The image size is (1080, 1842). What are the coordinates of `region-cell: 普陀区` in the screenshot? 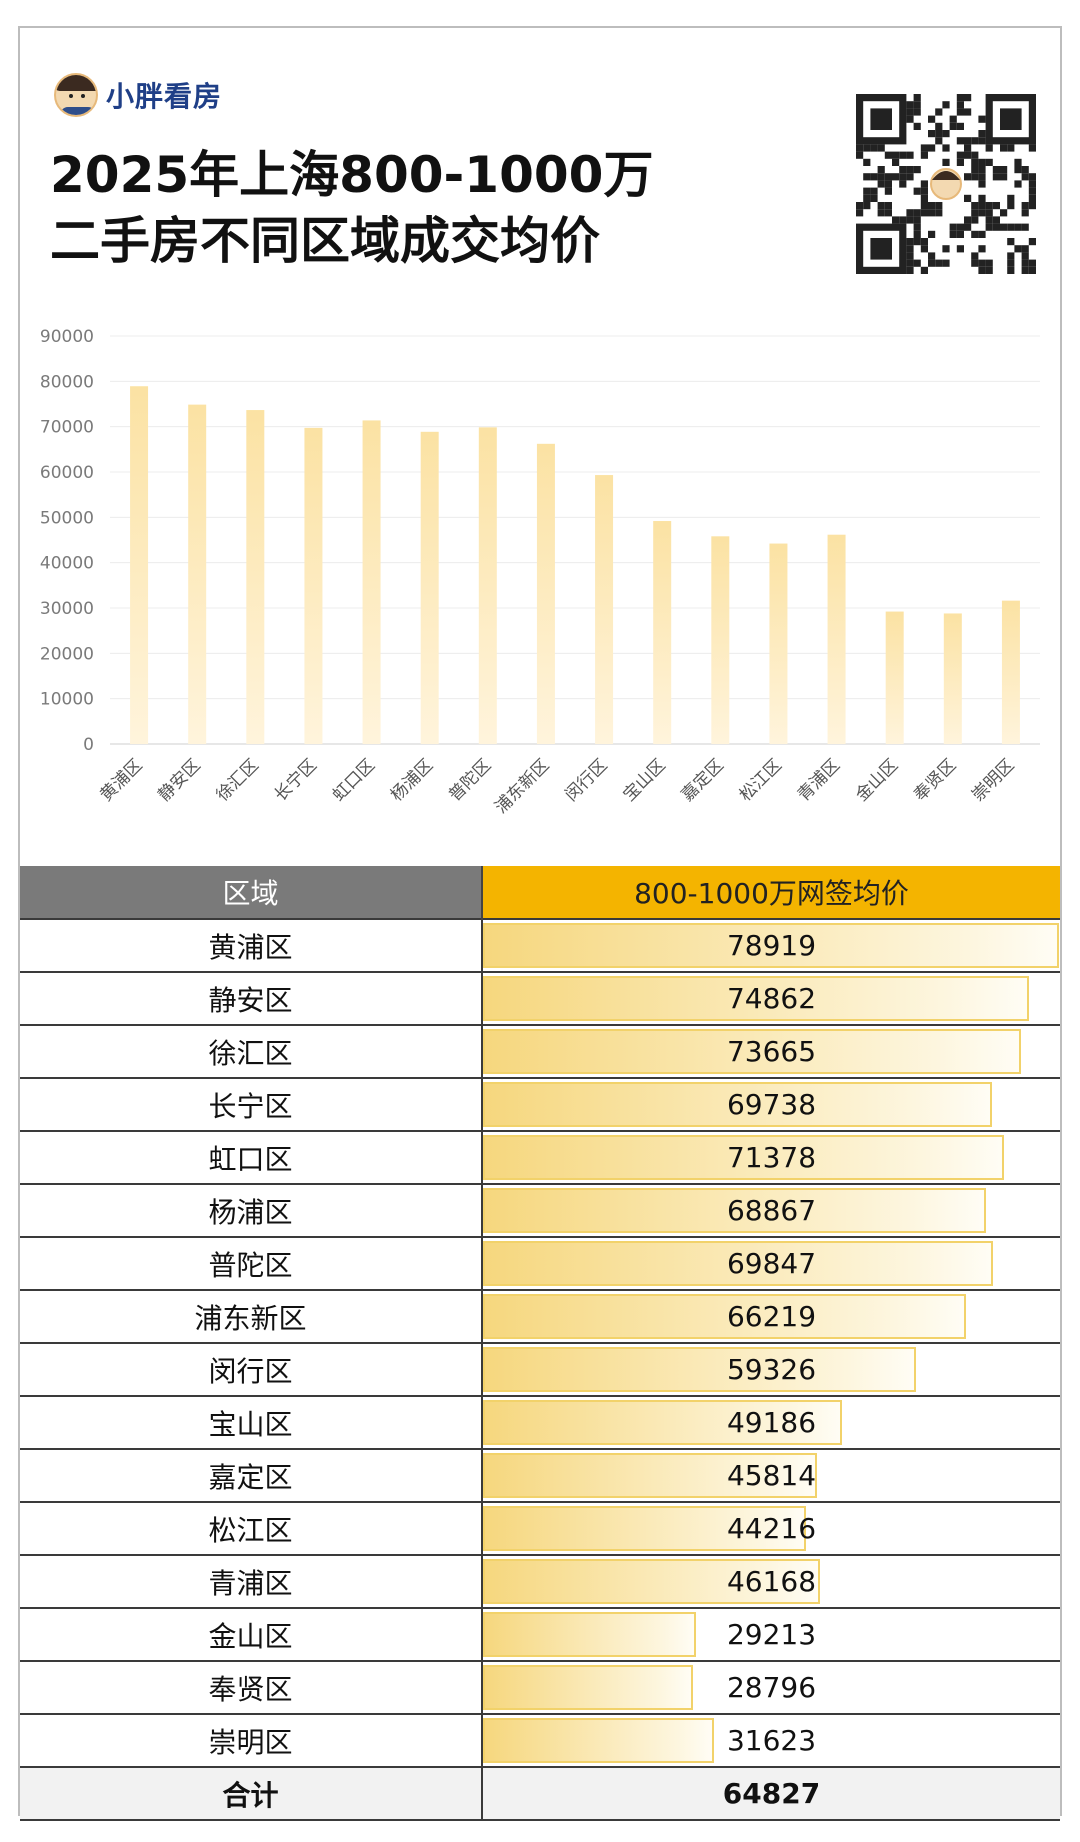 It's located at (251, 1263).